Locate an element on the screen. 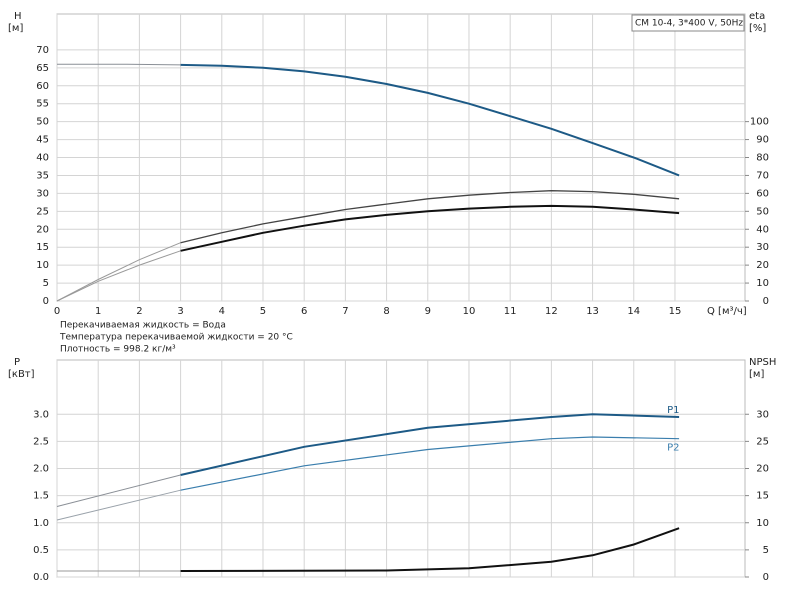 The image size is (800, 604). y-tick-label: 30 is located at coordinates (42, 193).